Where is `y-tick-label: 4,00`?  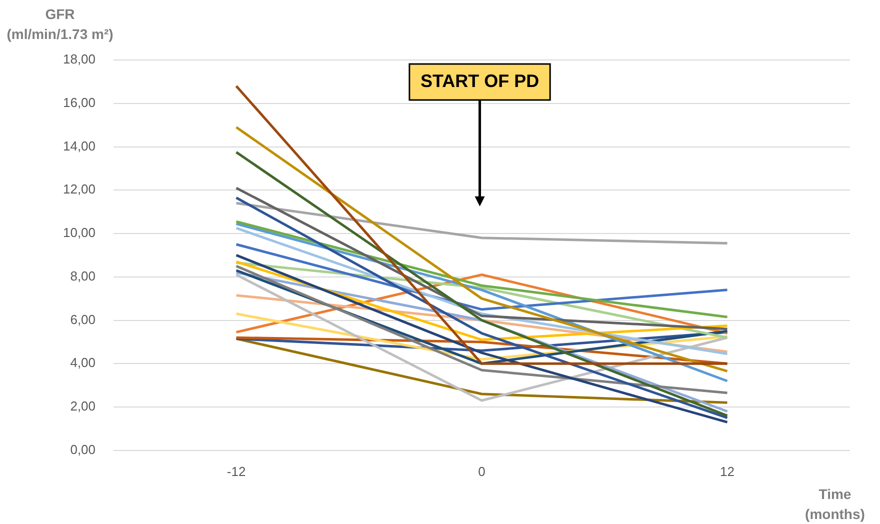 y-tick-label: 4,00 is located at coordinates (83, 362).